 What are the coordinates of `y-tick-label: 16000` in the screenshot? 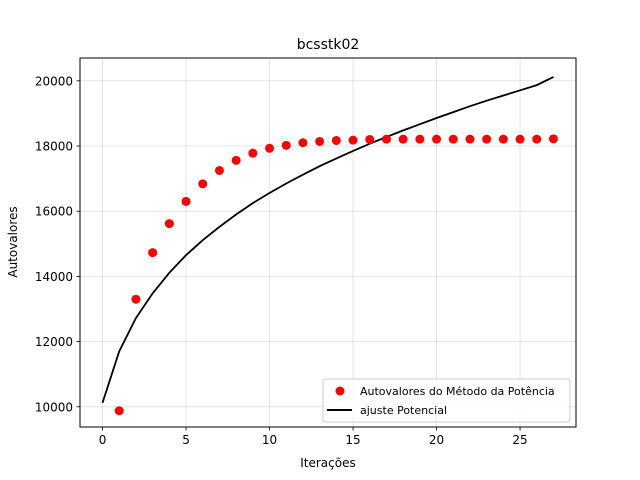 It's located at (54, 212).